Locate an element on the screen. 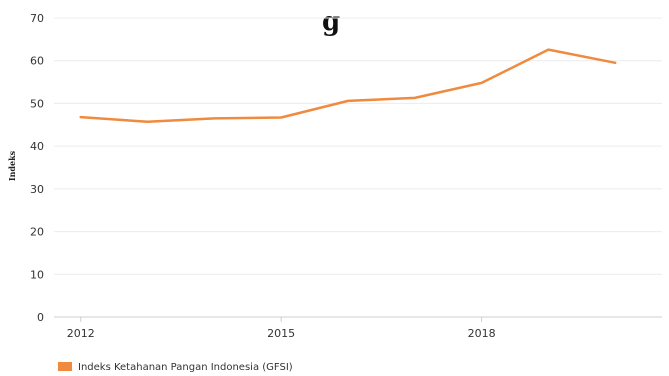  legend: Indeks Ketahanan Pangan Indonesia (GFSI) is located at coordinates (175, 367).